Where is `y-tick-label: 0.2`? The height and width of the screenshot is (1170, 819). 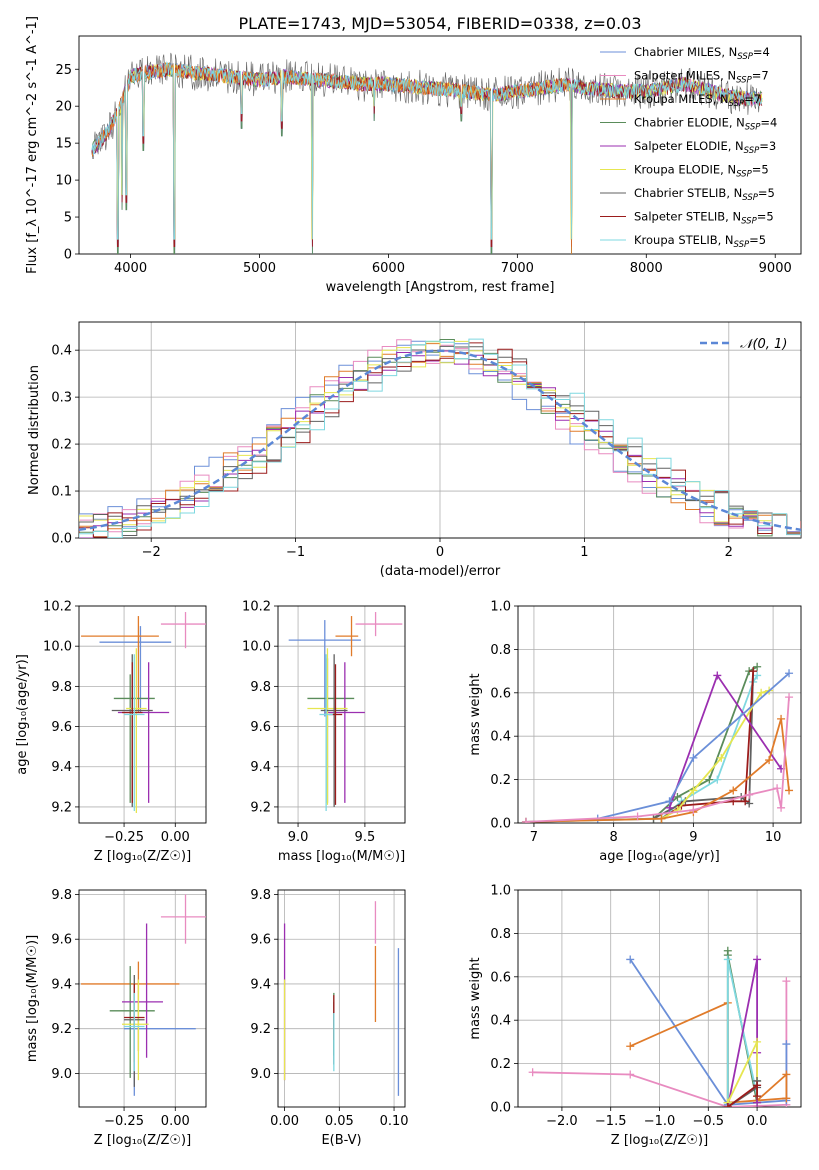 y-tick-label: 0.2 is located at coordinates (500, 780).